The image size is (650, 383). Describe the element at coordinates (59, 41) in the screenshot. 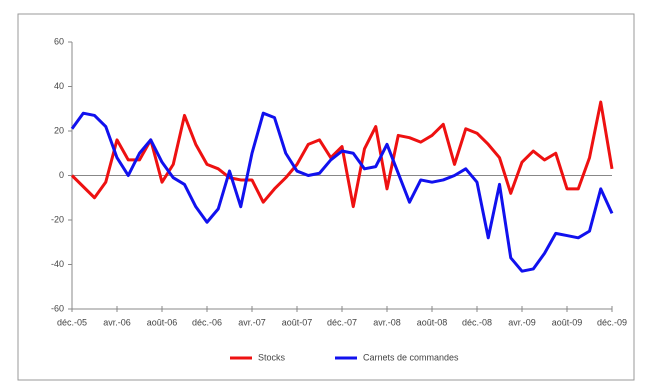

I see `y-tick-label: 60` at that location.